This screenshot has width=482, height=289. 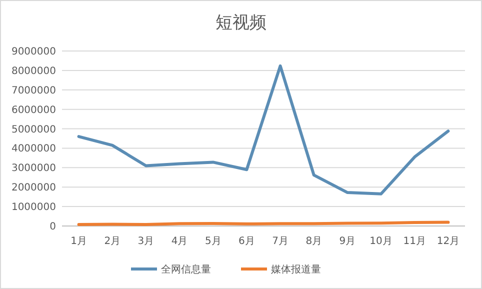 What do you see at coordinates (78, 241) in the screenshot?
I see `x-tick-label: 1月` at bounding box center [78, 241].